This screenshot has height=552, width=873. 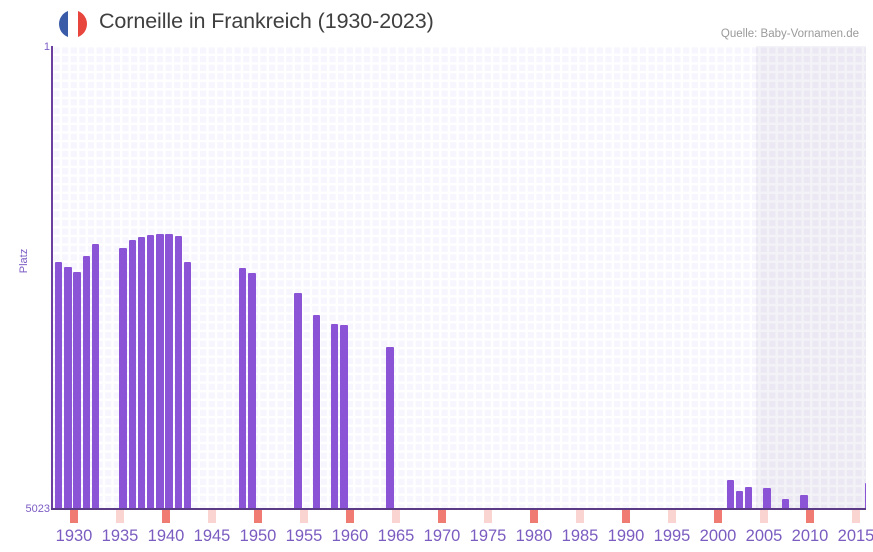 I want to click on x-tick-label-2010: 2010, so click(x=810, y=536).